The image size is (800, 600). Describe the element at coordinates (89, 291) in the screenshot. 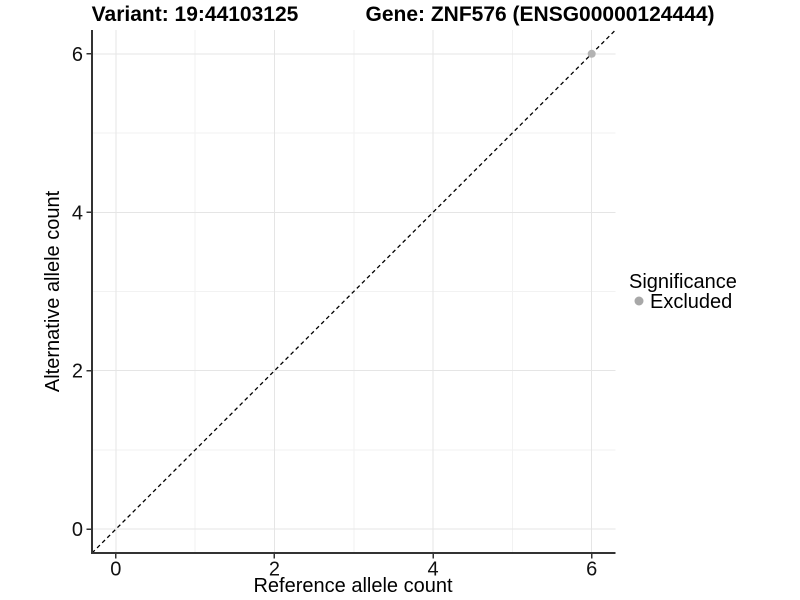

I see `y-axis-tick-marks` at that location.